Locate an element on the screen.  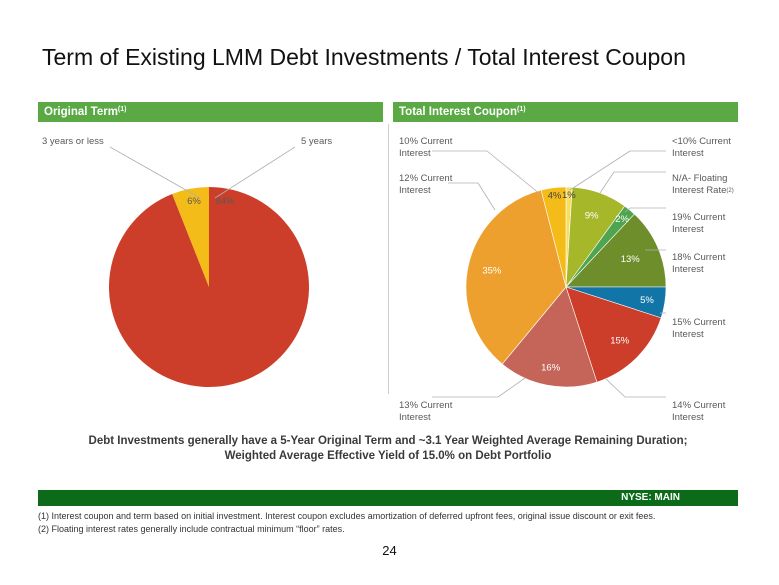
page-number: 24 is located at coordinates (389, 550).